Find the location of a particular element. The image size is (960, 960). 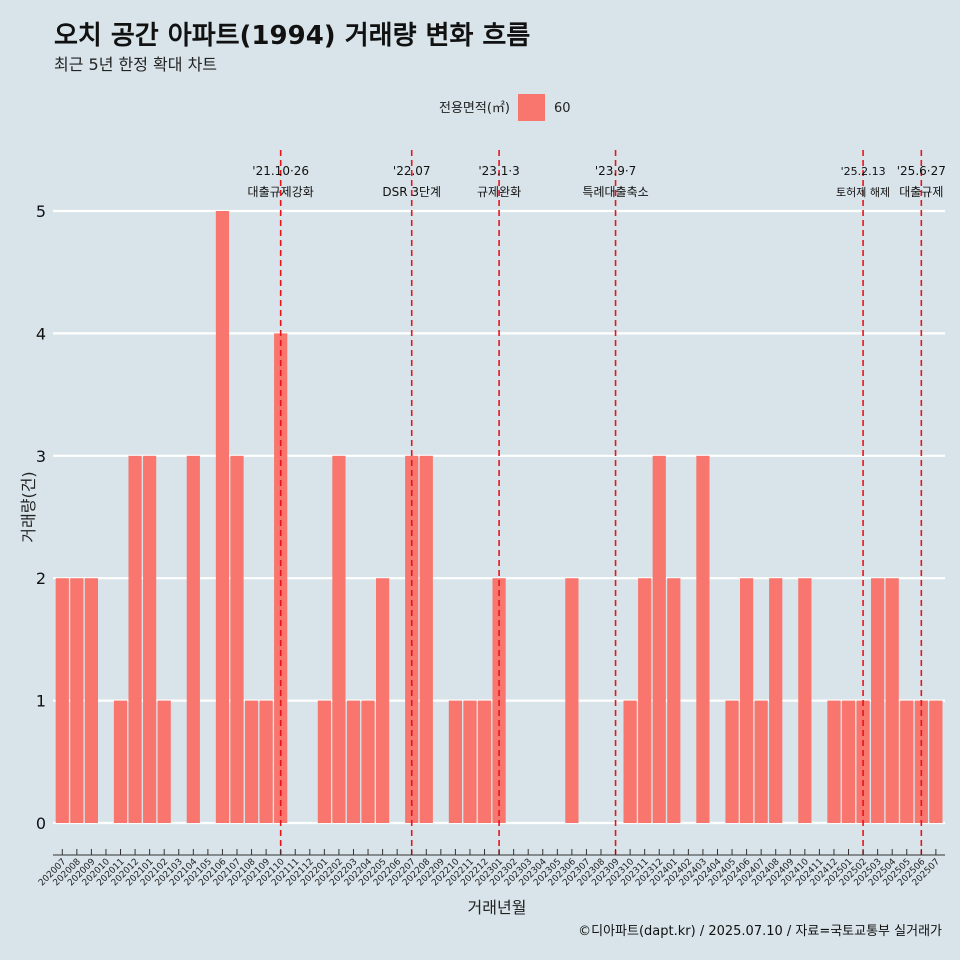

y-tick-label: 2 is located at coordinates (41, 578).